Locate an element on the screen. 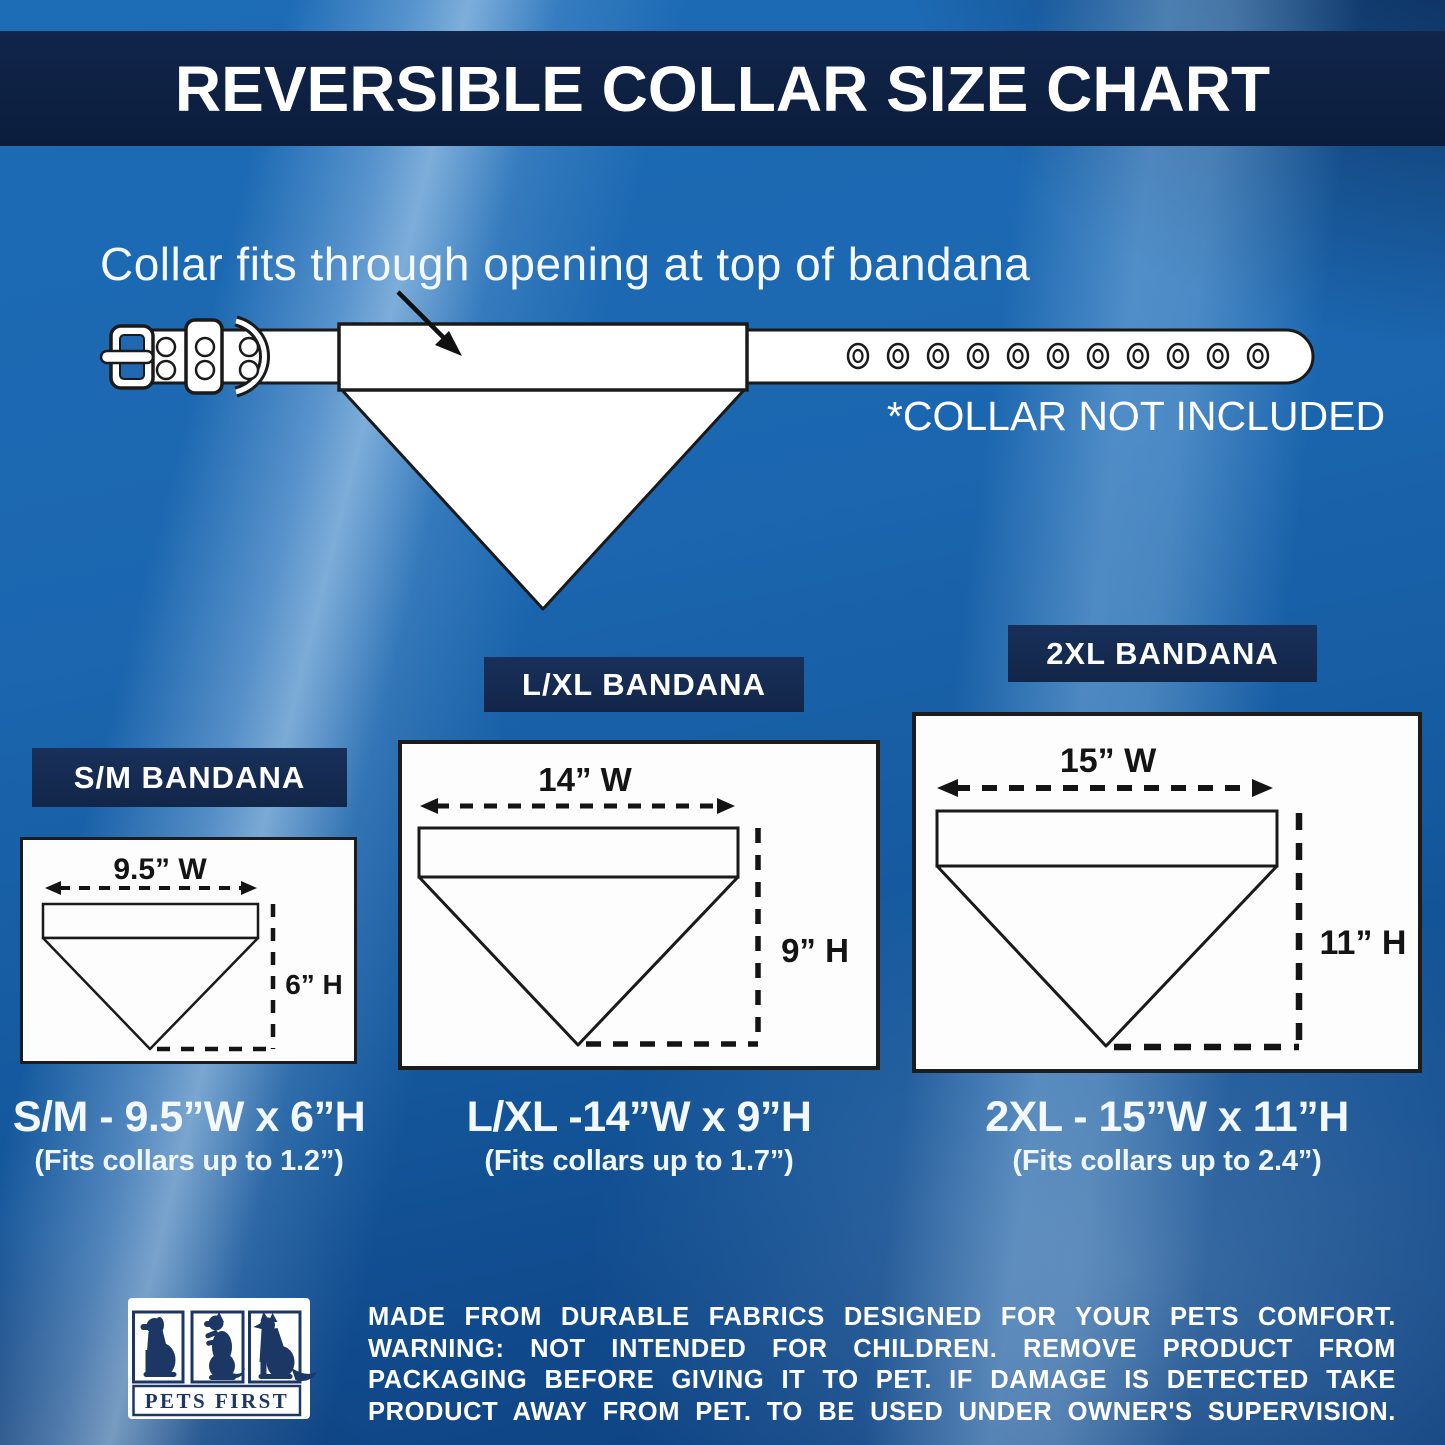  pets-first-logo: PETS FIRST is located at coordinates (223, 1358).